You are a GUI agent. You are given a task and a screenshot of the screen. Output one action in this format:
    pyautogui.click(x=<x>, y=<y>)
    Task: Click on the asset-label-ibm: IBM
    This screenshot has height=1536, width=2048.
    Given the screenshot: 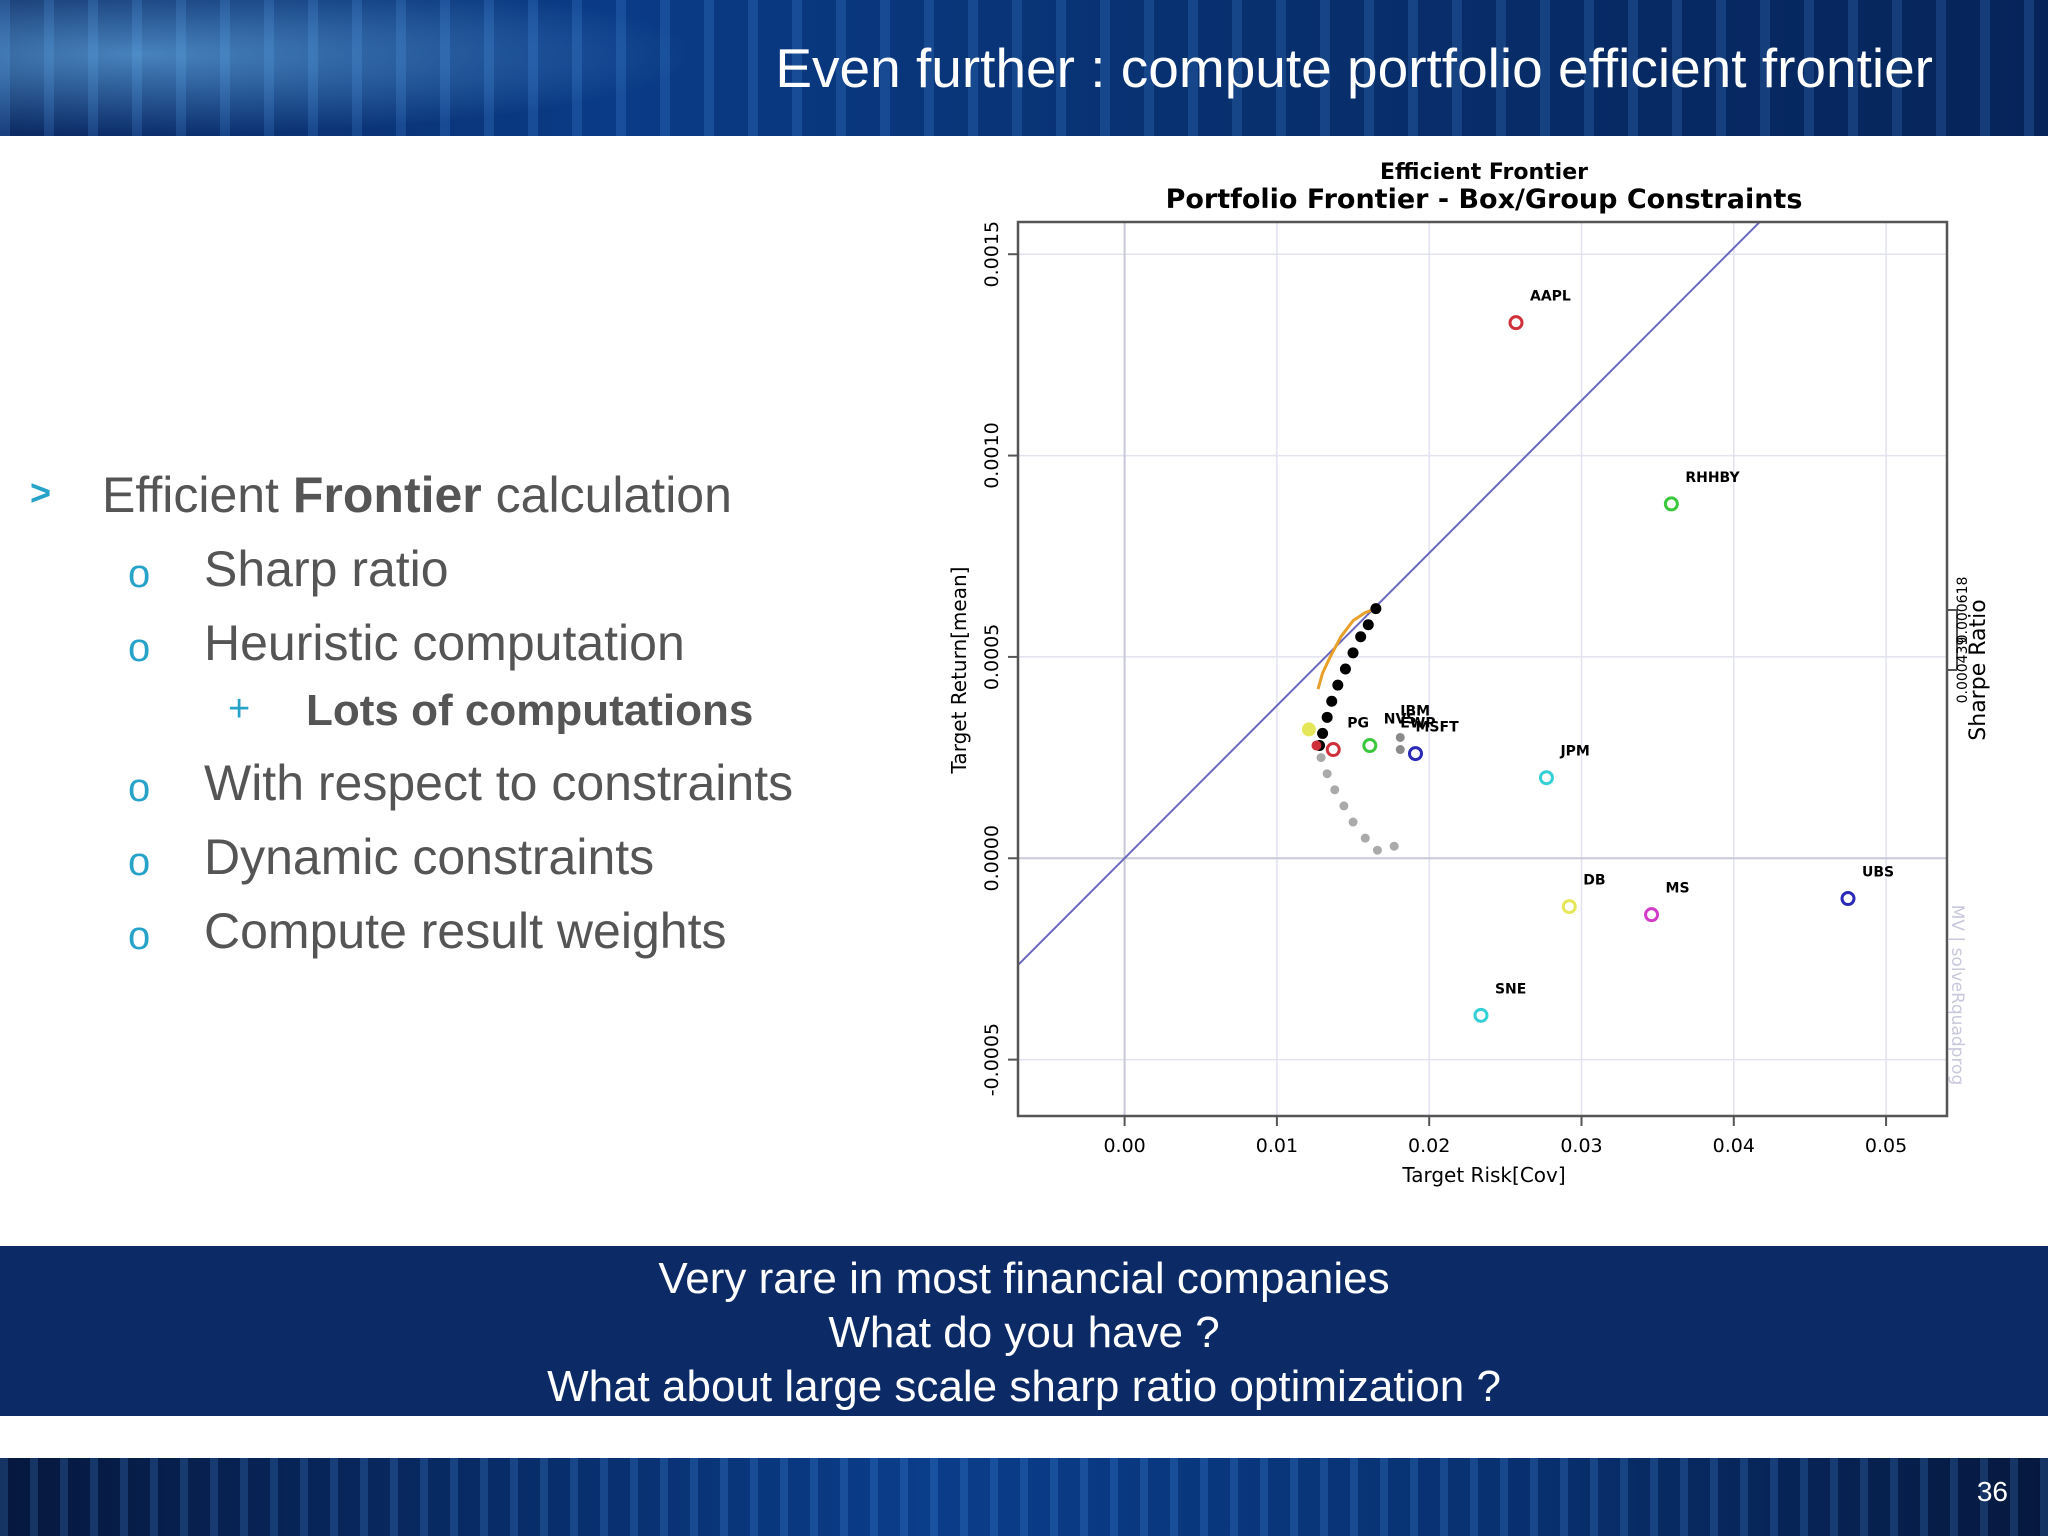 What is the action you would take?
    pyautogui.click(x=1415, y=711)
    